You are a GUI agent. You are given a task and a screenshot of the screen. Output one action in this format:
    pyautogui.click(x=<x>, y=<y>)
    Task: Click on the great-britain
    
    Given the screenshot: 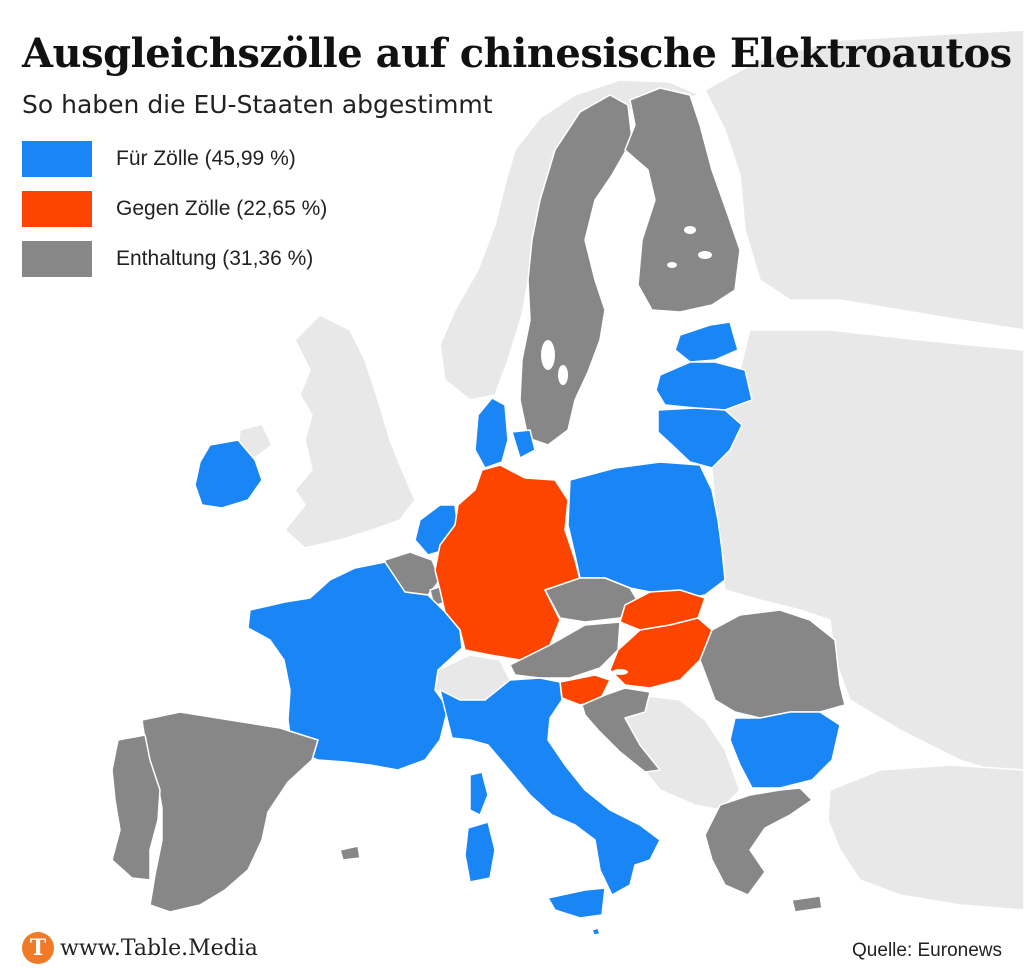 What is the action you would take?
    pyautogui.click(x=349, y=431)
    